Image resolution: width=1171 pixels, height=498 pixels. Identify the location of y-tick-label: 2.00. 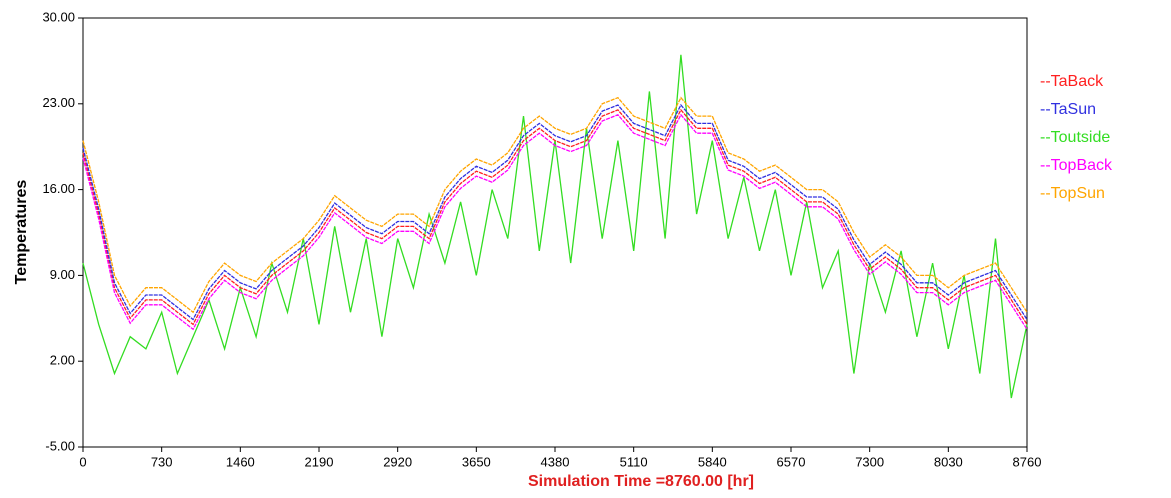
(62, 360).